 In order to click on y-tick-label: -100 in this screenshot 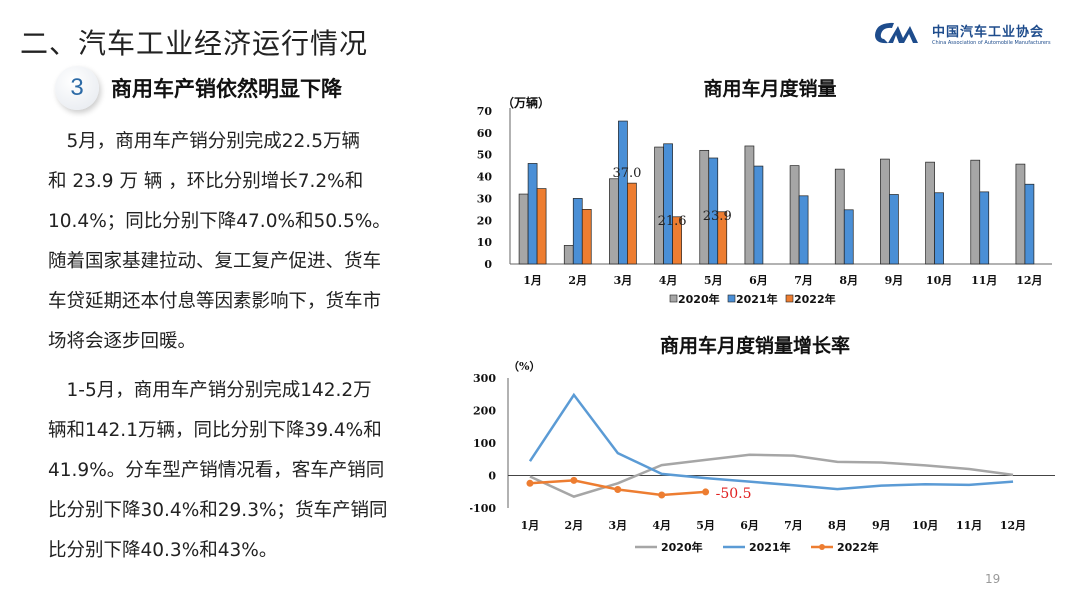, I will do `click(483, 508)`.